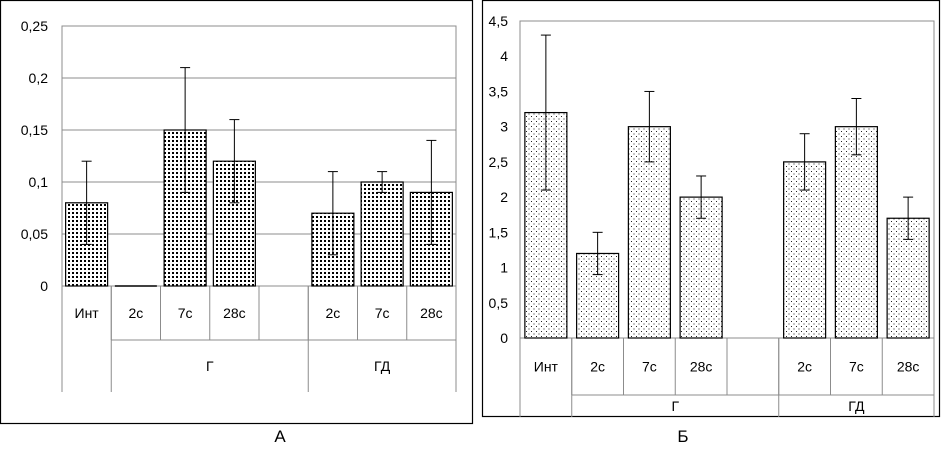 This screenshot has height=450, width=941. What do you see at coordinates (682, 436) in the screenshot?
I see `panel-label-b: Б` at bounding box center [682, 436].